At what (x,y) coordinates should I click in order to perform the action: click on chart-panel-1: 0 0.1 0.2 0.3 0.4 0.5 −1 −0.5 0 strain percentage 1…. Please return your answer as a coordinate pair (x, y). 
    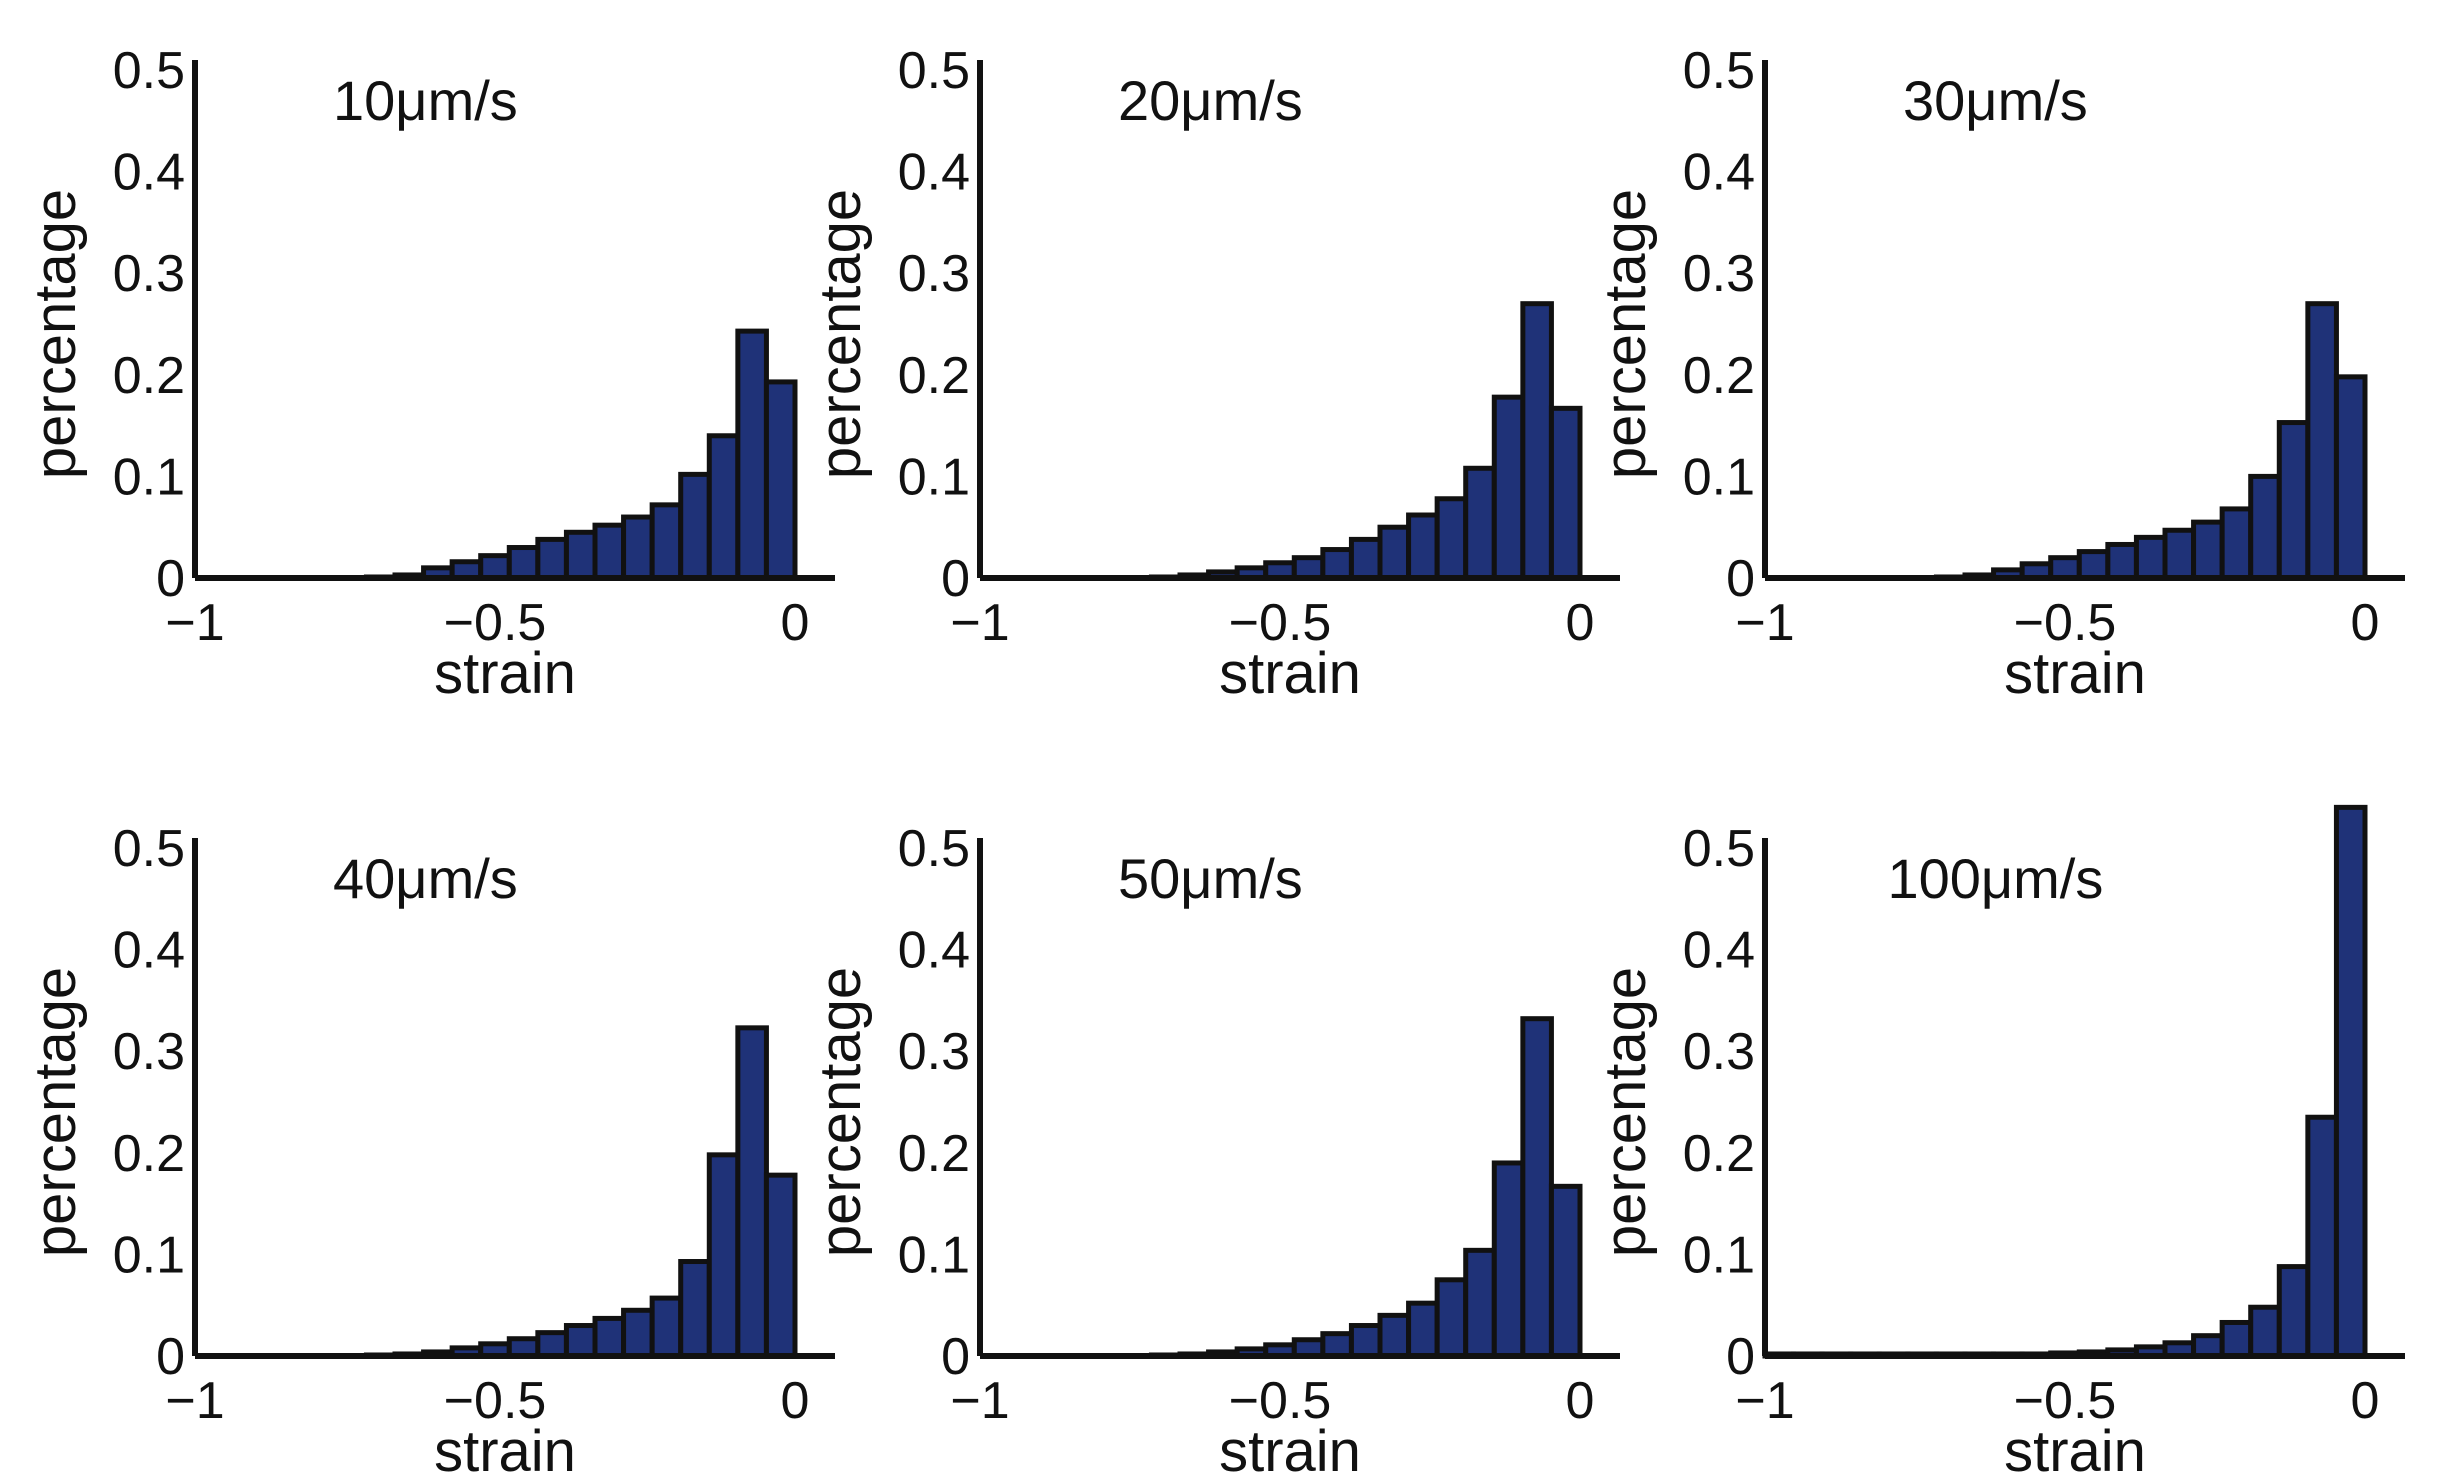
    Looking at the image, I should click on (429, 374).